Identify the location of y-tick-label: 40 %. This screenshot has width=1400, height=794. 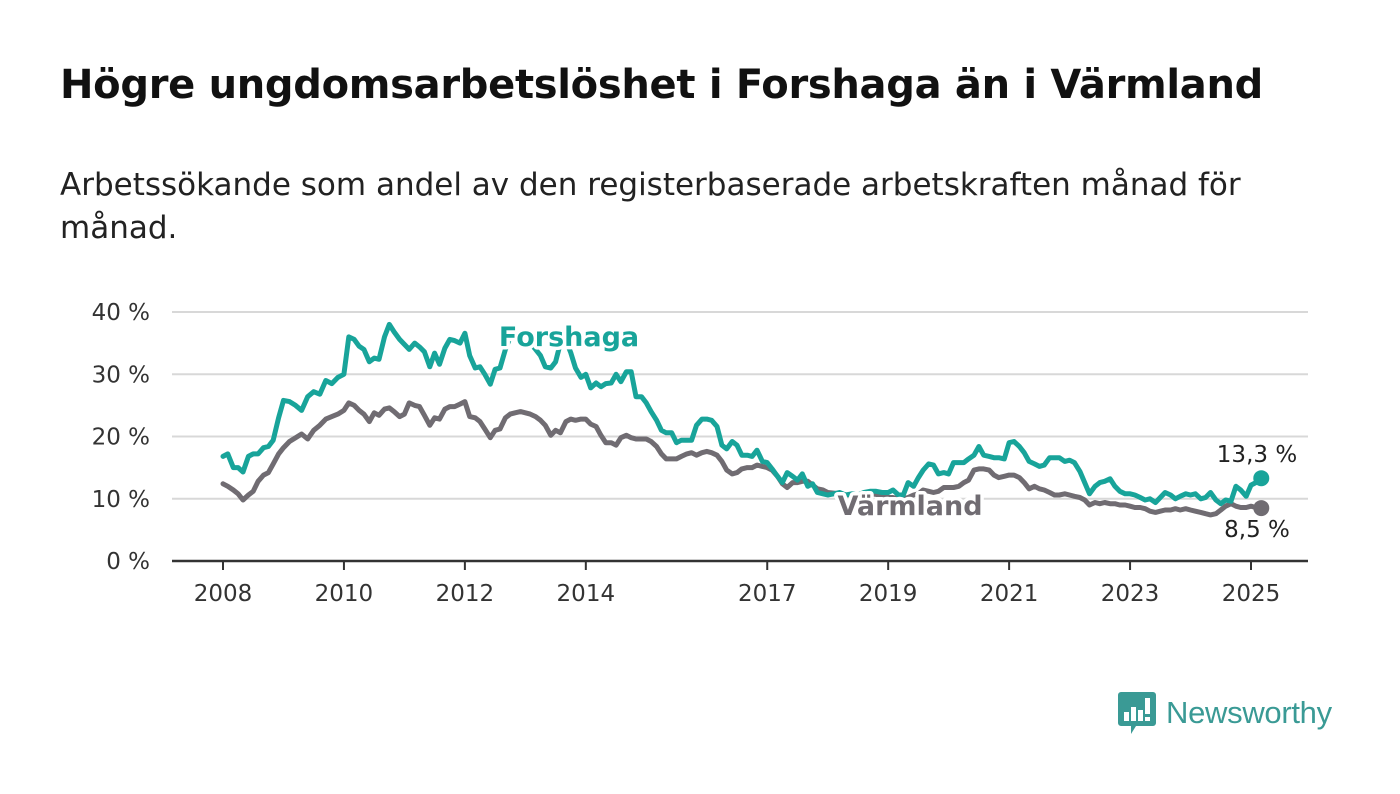
(121, 313).